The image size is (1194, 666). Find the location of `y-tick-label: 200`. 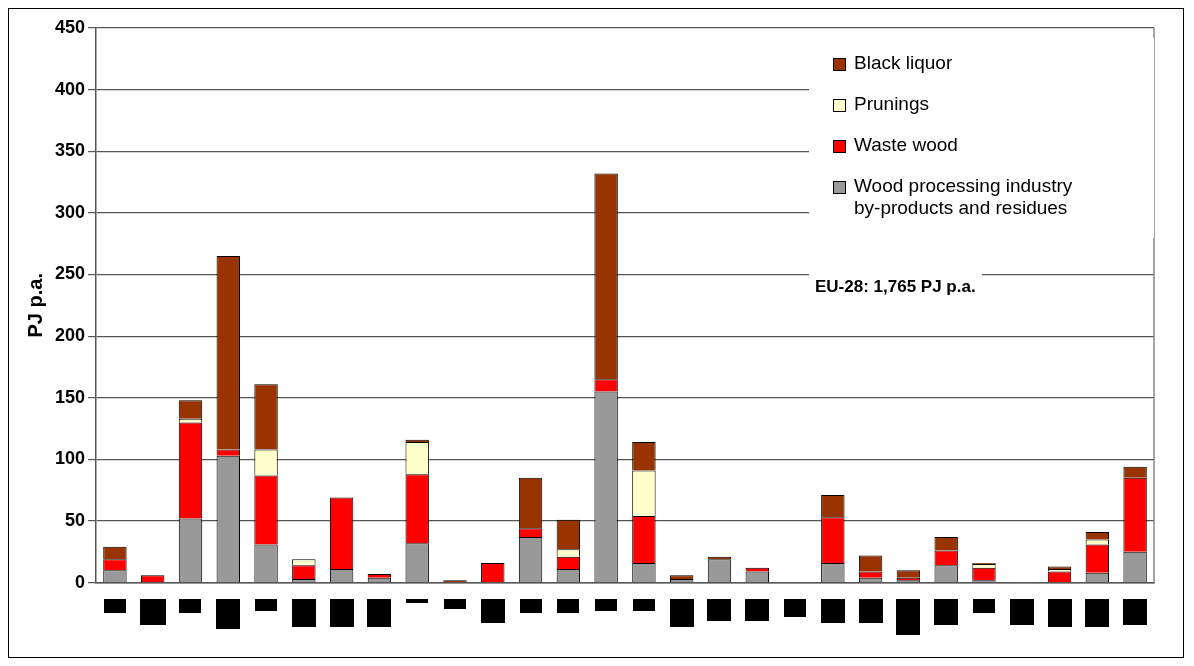

y-tick-label: 200 is located at coordinates (70, 335).